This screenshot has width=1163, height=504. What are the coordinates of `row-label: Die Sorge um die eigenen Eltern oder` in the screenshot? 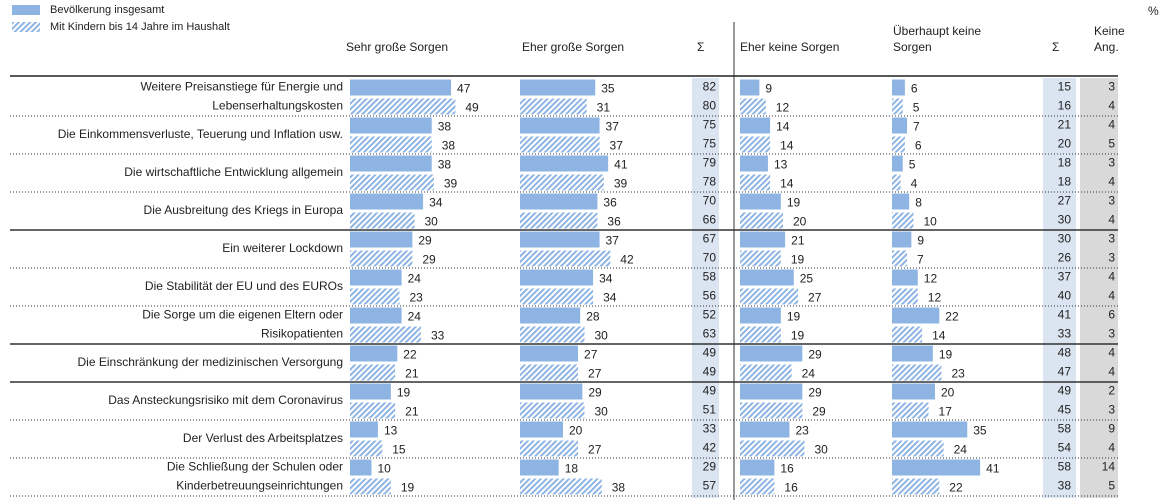 It's located at (242, 315).